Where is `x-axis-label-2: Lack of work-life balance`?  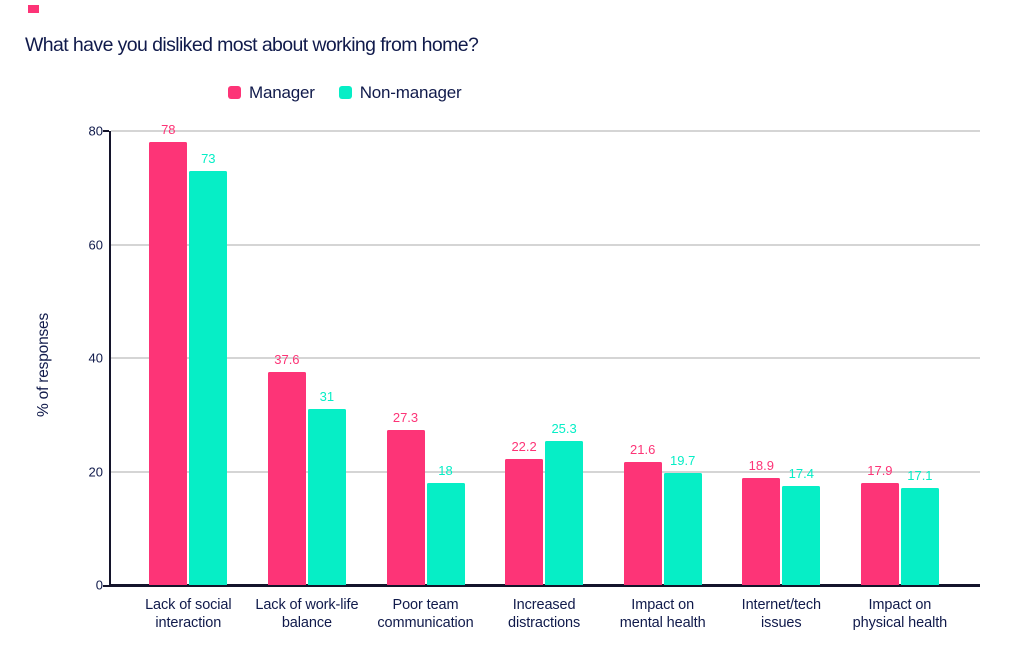
x-axis-label-2: Lack of work-life balance is located at coordinates (307, 614).